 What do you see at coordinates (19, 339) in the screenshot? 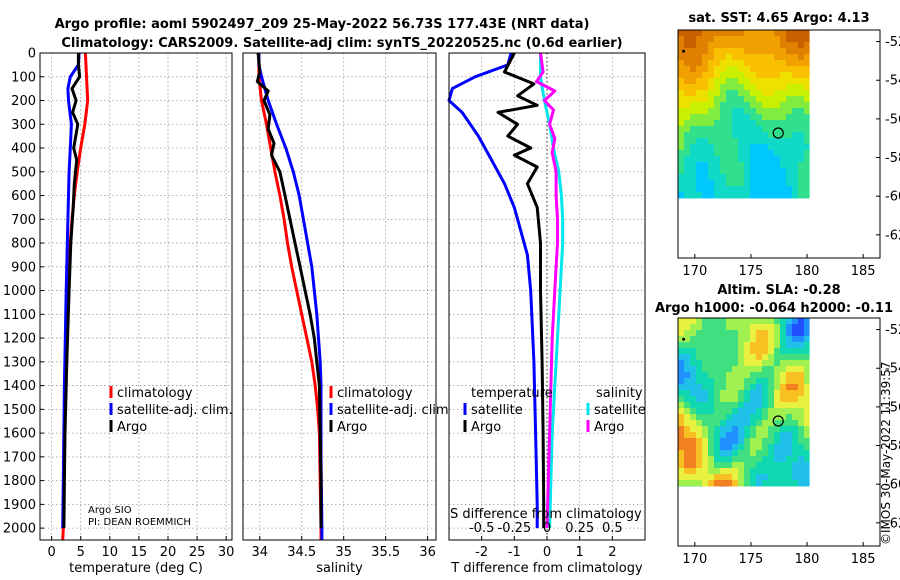
I see `y-tick-label: 1200` at bounding box center [19, 339].